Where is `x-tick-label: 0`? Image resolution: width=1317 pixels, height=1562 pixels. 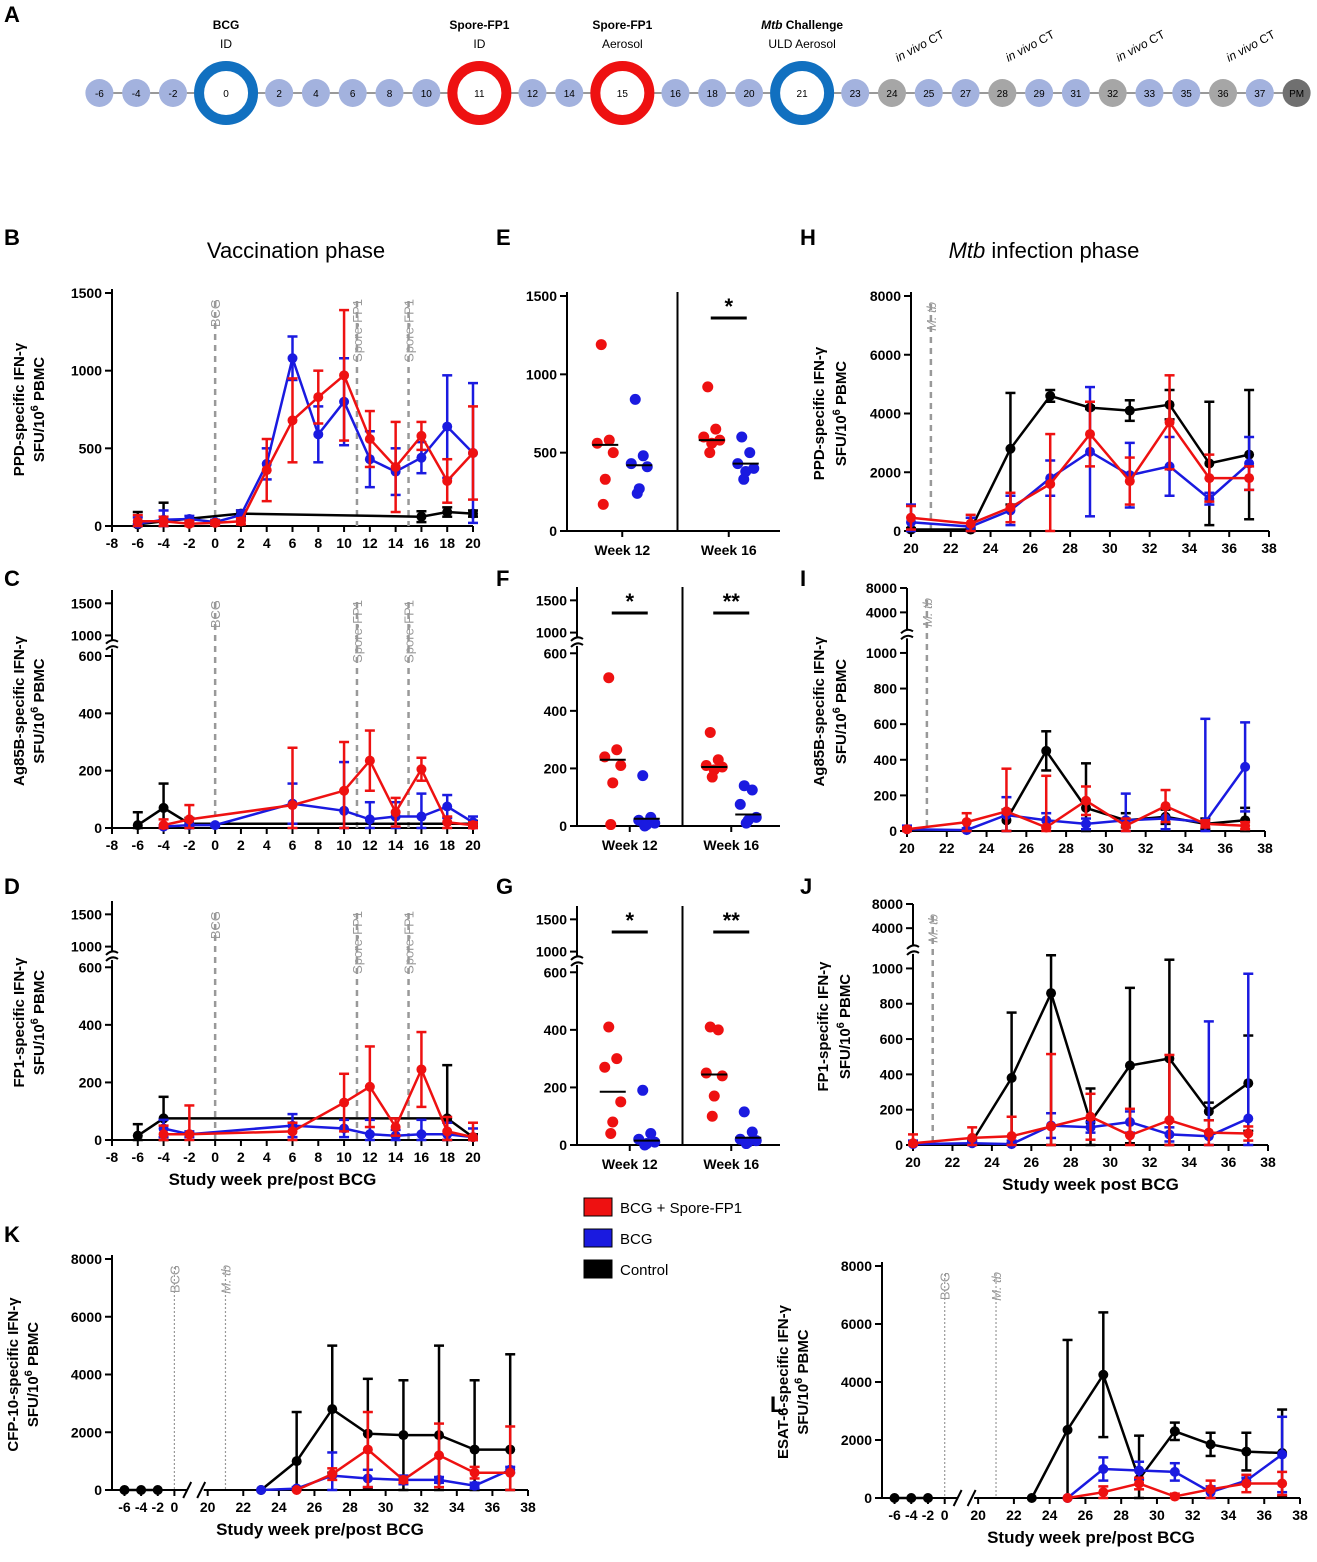 x-tick-label: 0 is located at coordinates (215, 543).